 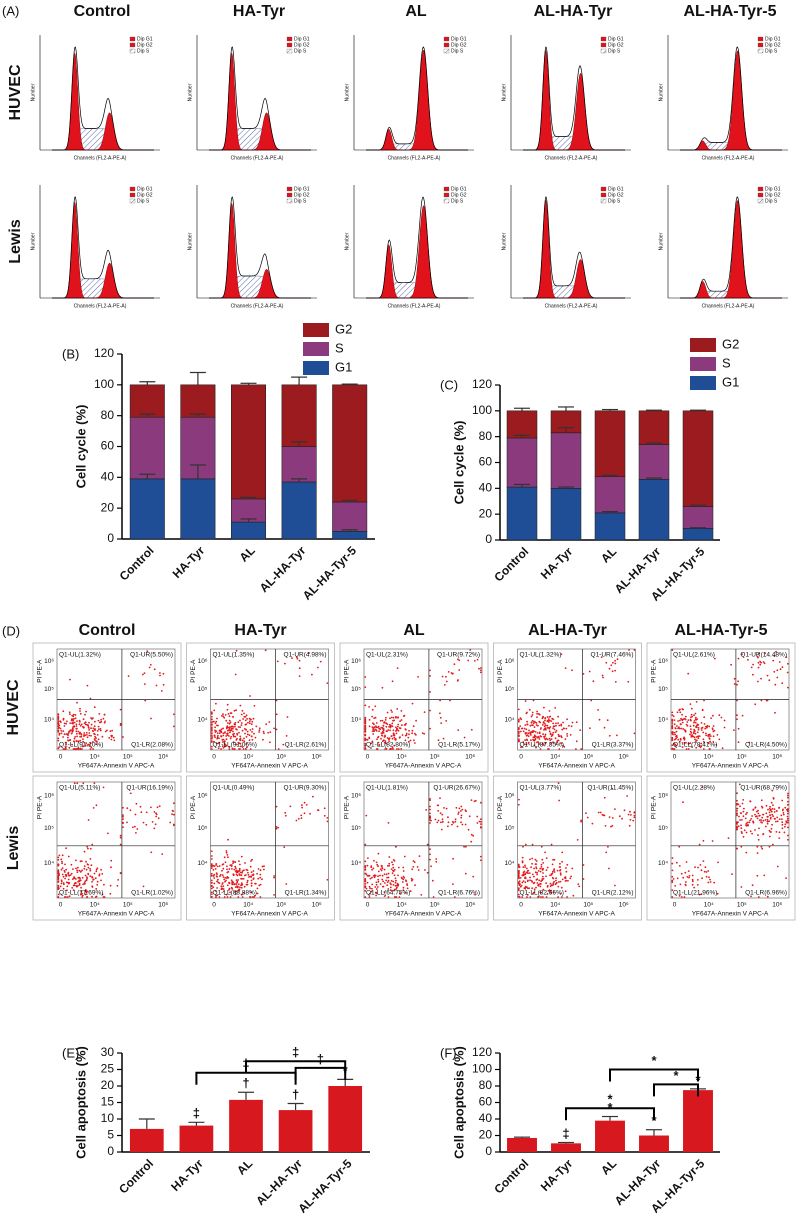 What do you see at coordinates (198, 401) in the screenshot?
I see `bar-segment` at bounding box center [198, 401].